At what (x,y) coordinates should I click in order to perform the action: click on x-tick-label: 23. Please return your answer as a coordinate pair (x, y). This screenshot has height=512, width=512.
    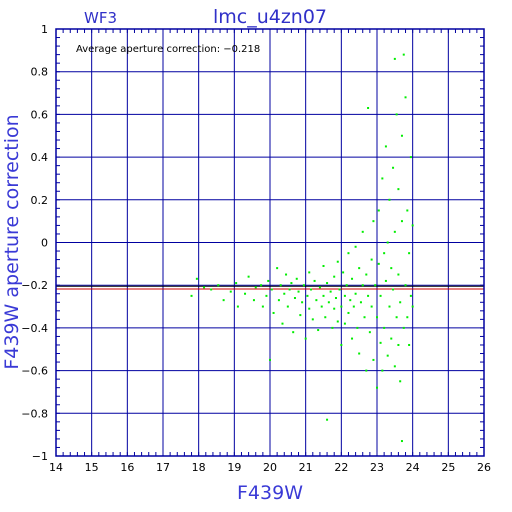
    Looking at the image, I should click on (377, 467).